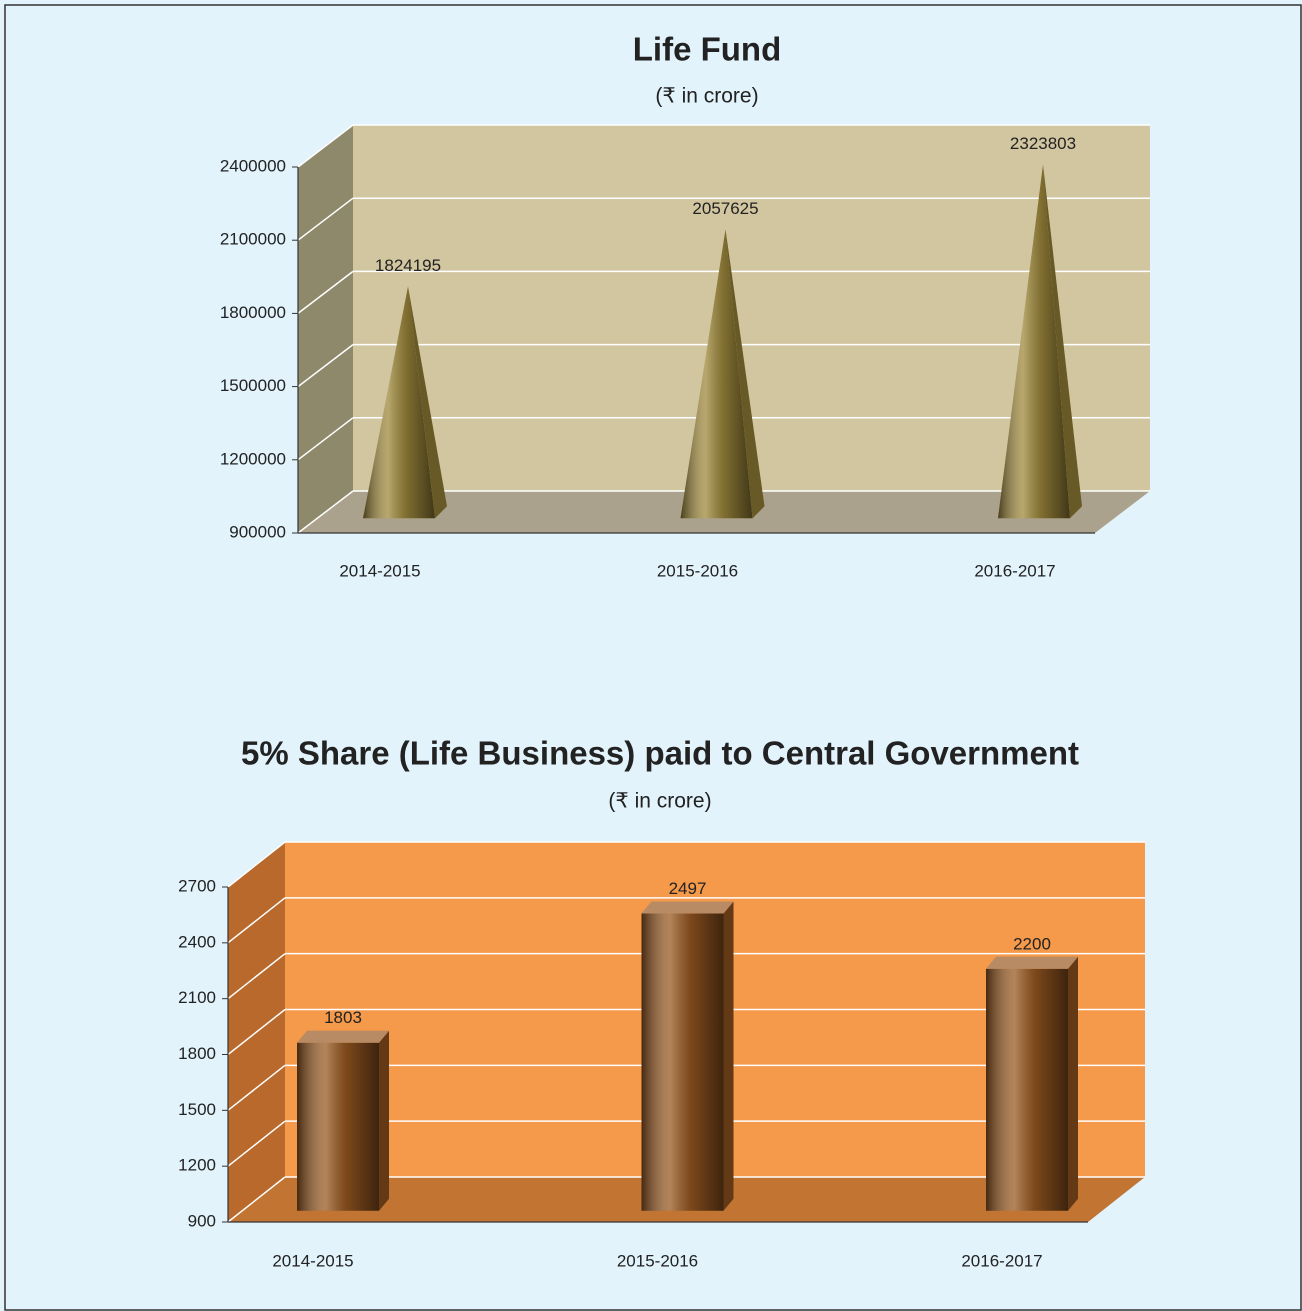 The image size is (1302, 1311). What do you see at coordinates (688, 888) in the screenshot?
I see `value-label: 2497` at bounding box center [688, 888].